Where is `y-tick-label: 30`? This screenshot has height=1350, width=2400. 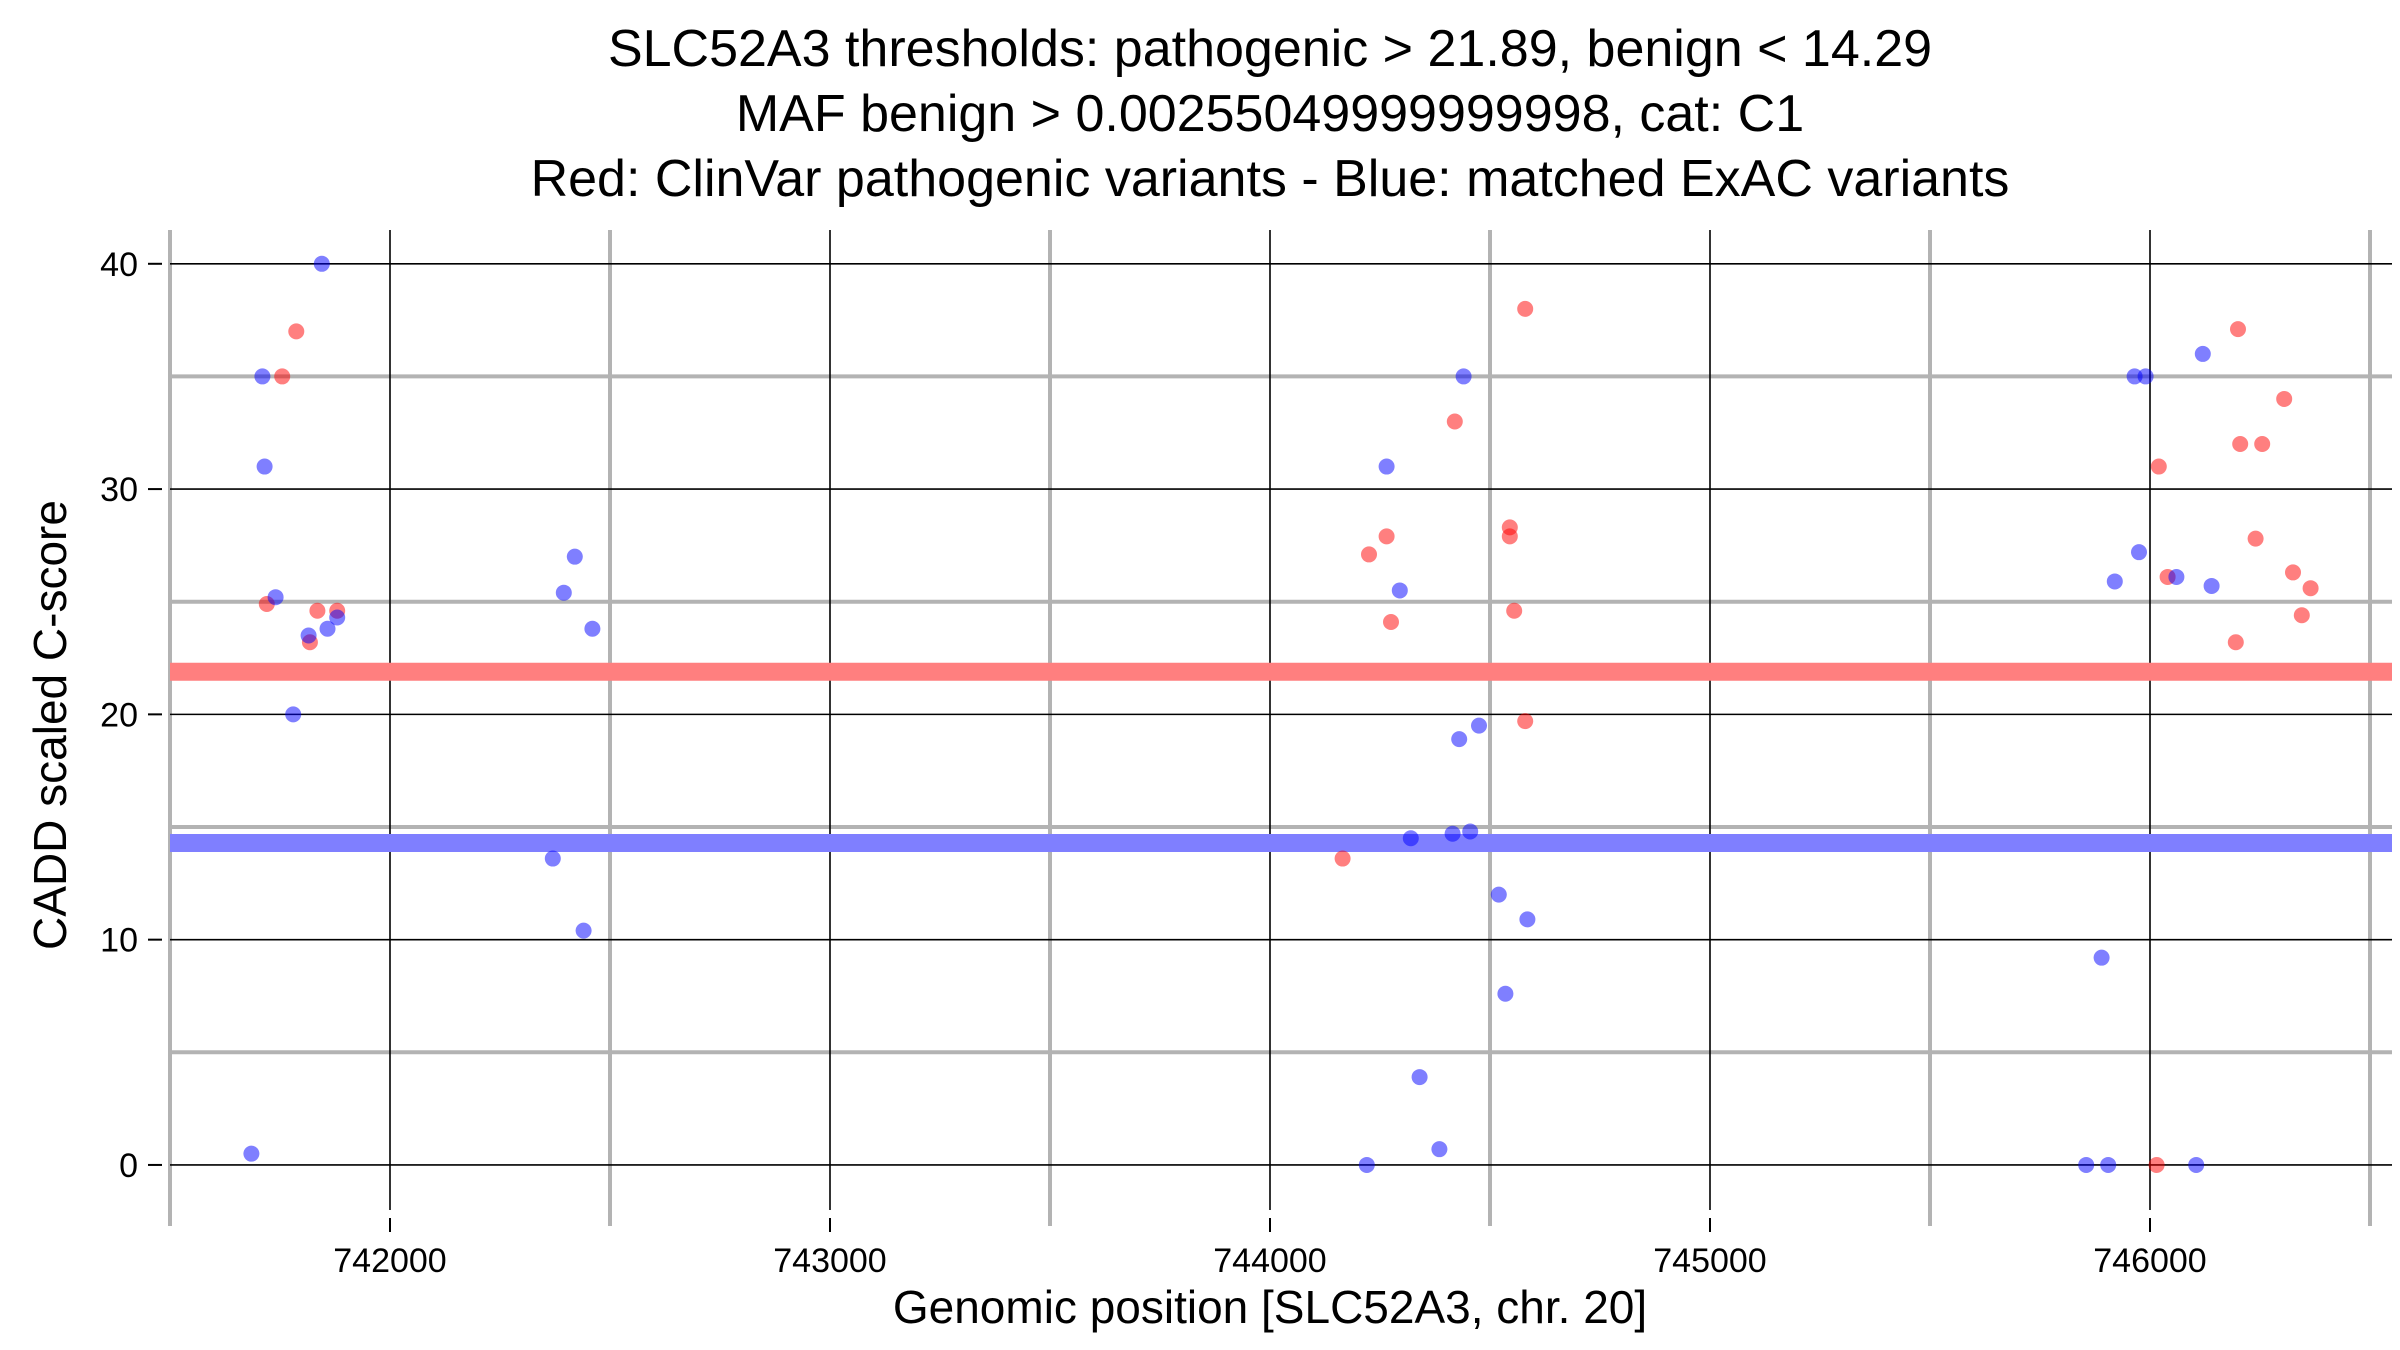 y-tick-label: 30 is located at coordinates (119, 490).